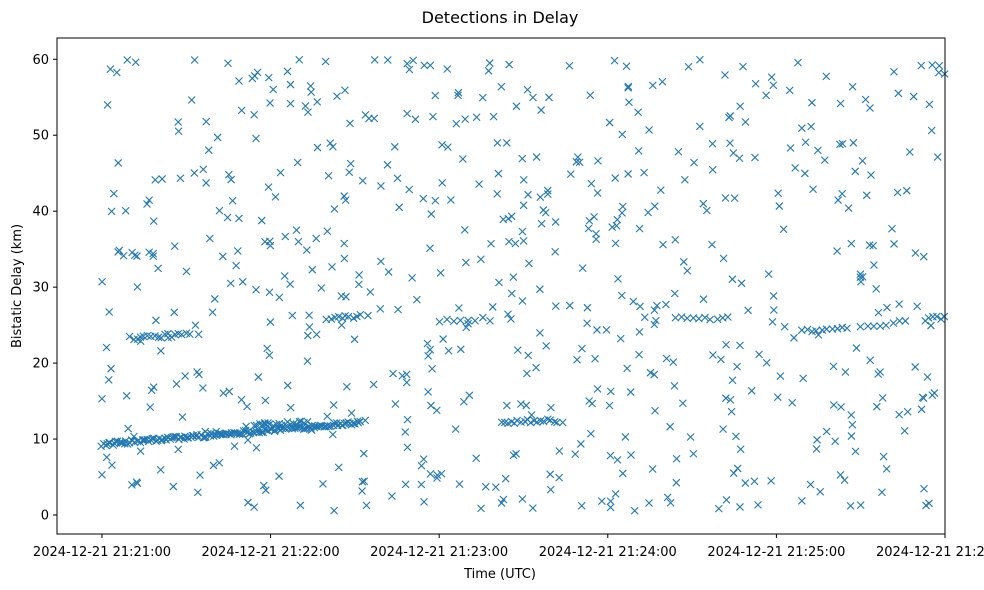 The width and height of the screenshot is (984, 590). I want to click on y-axis: 0 10 20 30 40 50 60, so click(44, 288).